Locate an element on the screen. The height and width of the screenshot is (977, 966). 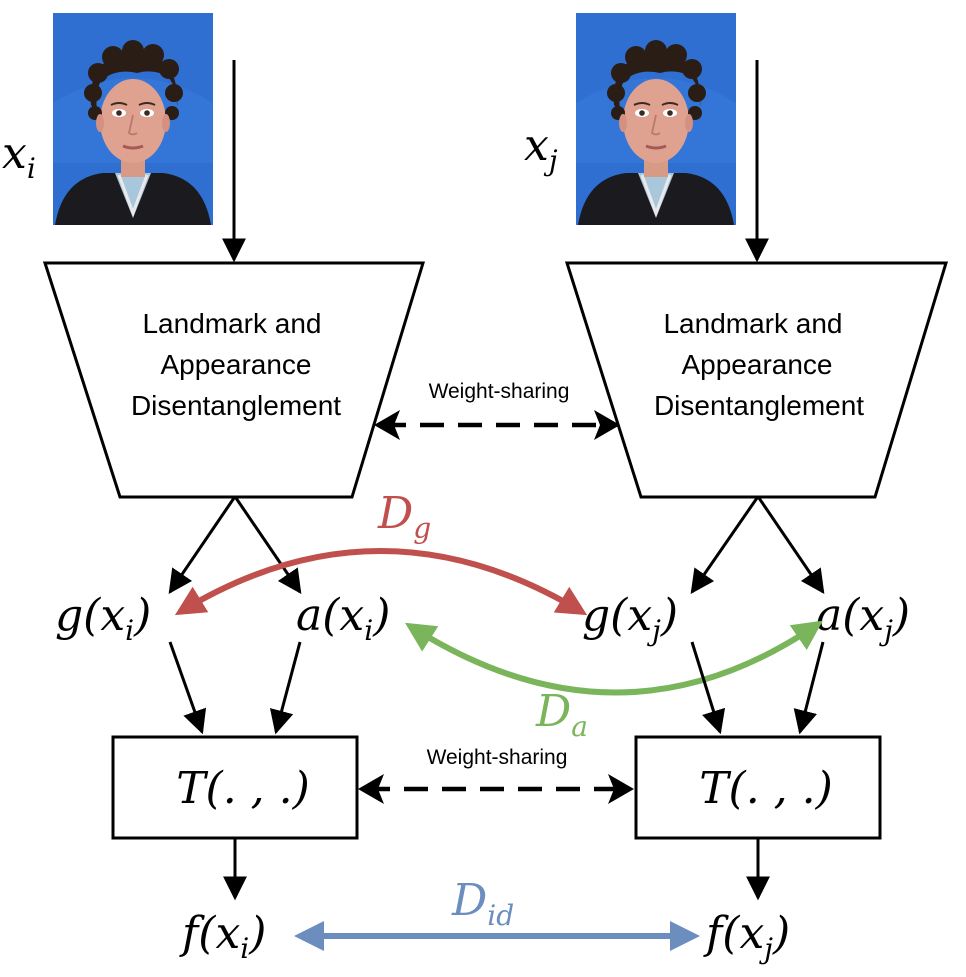
output-f-left: f(xi) is located at coordinates (222, 936).